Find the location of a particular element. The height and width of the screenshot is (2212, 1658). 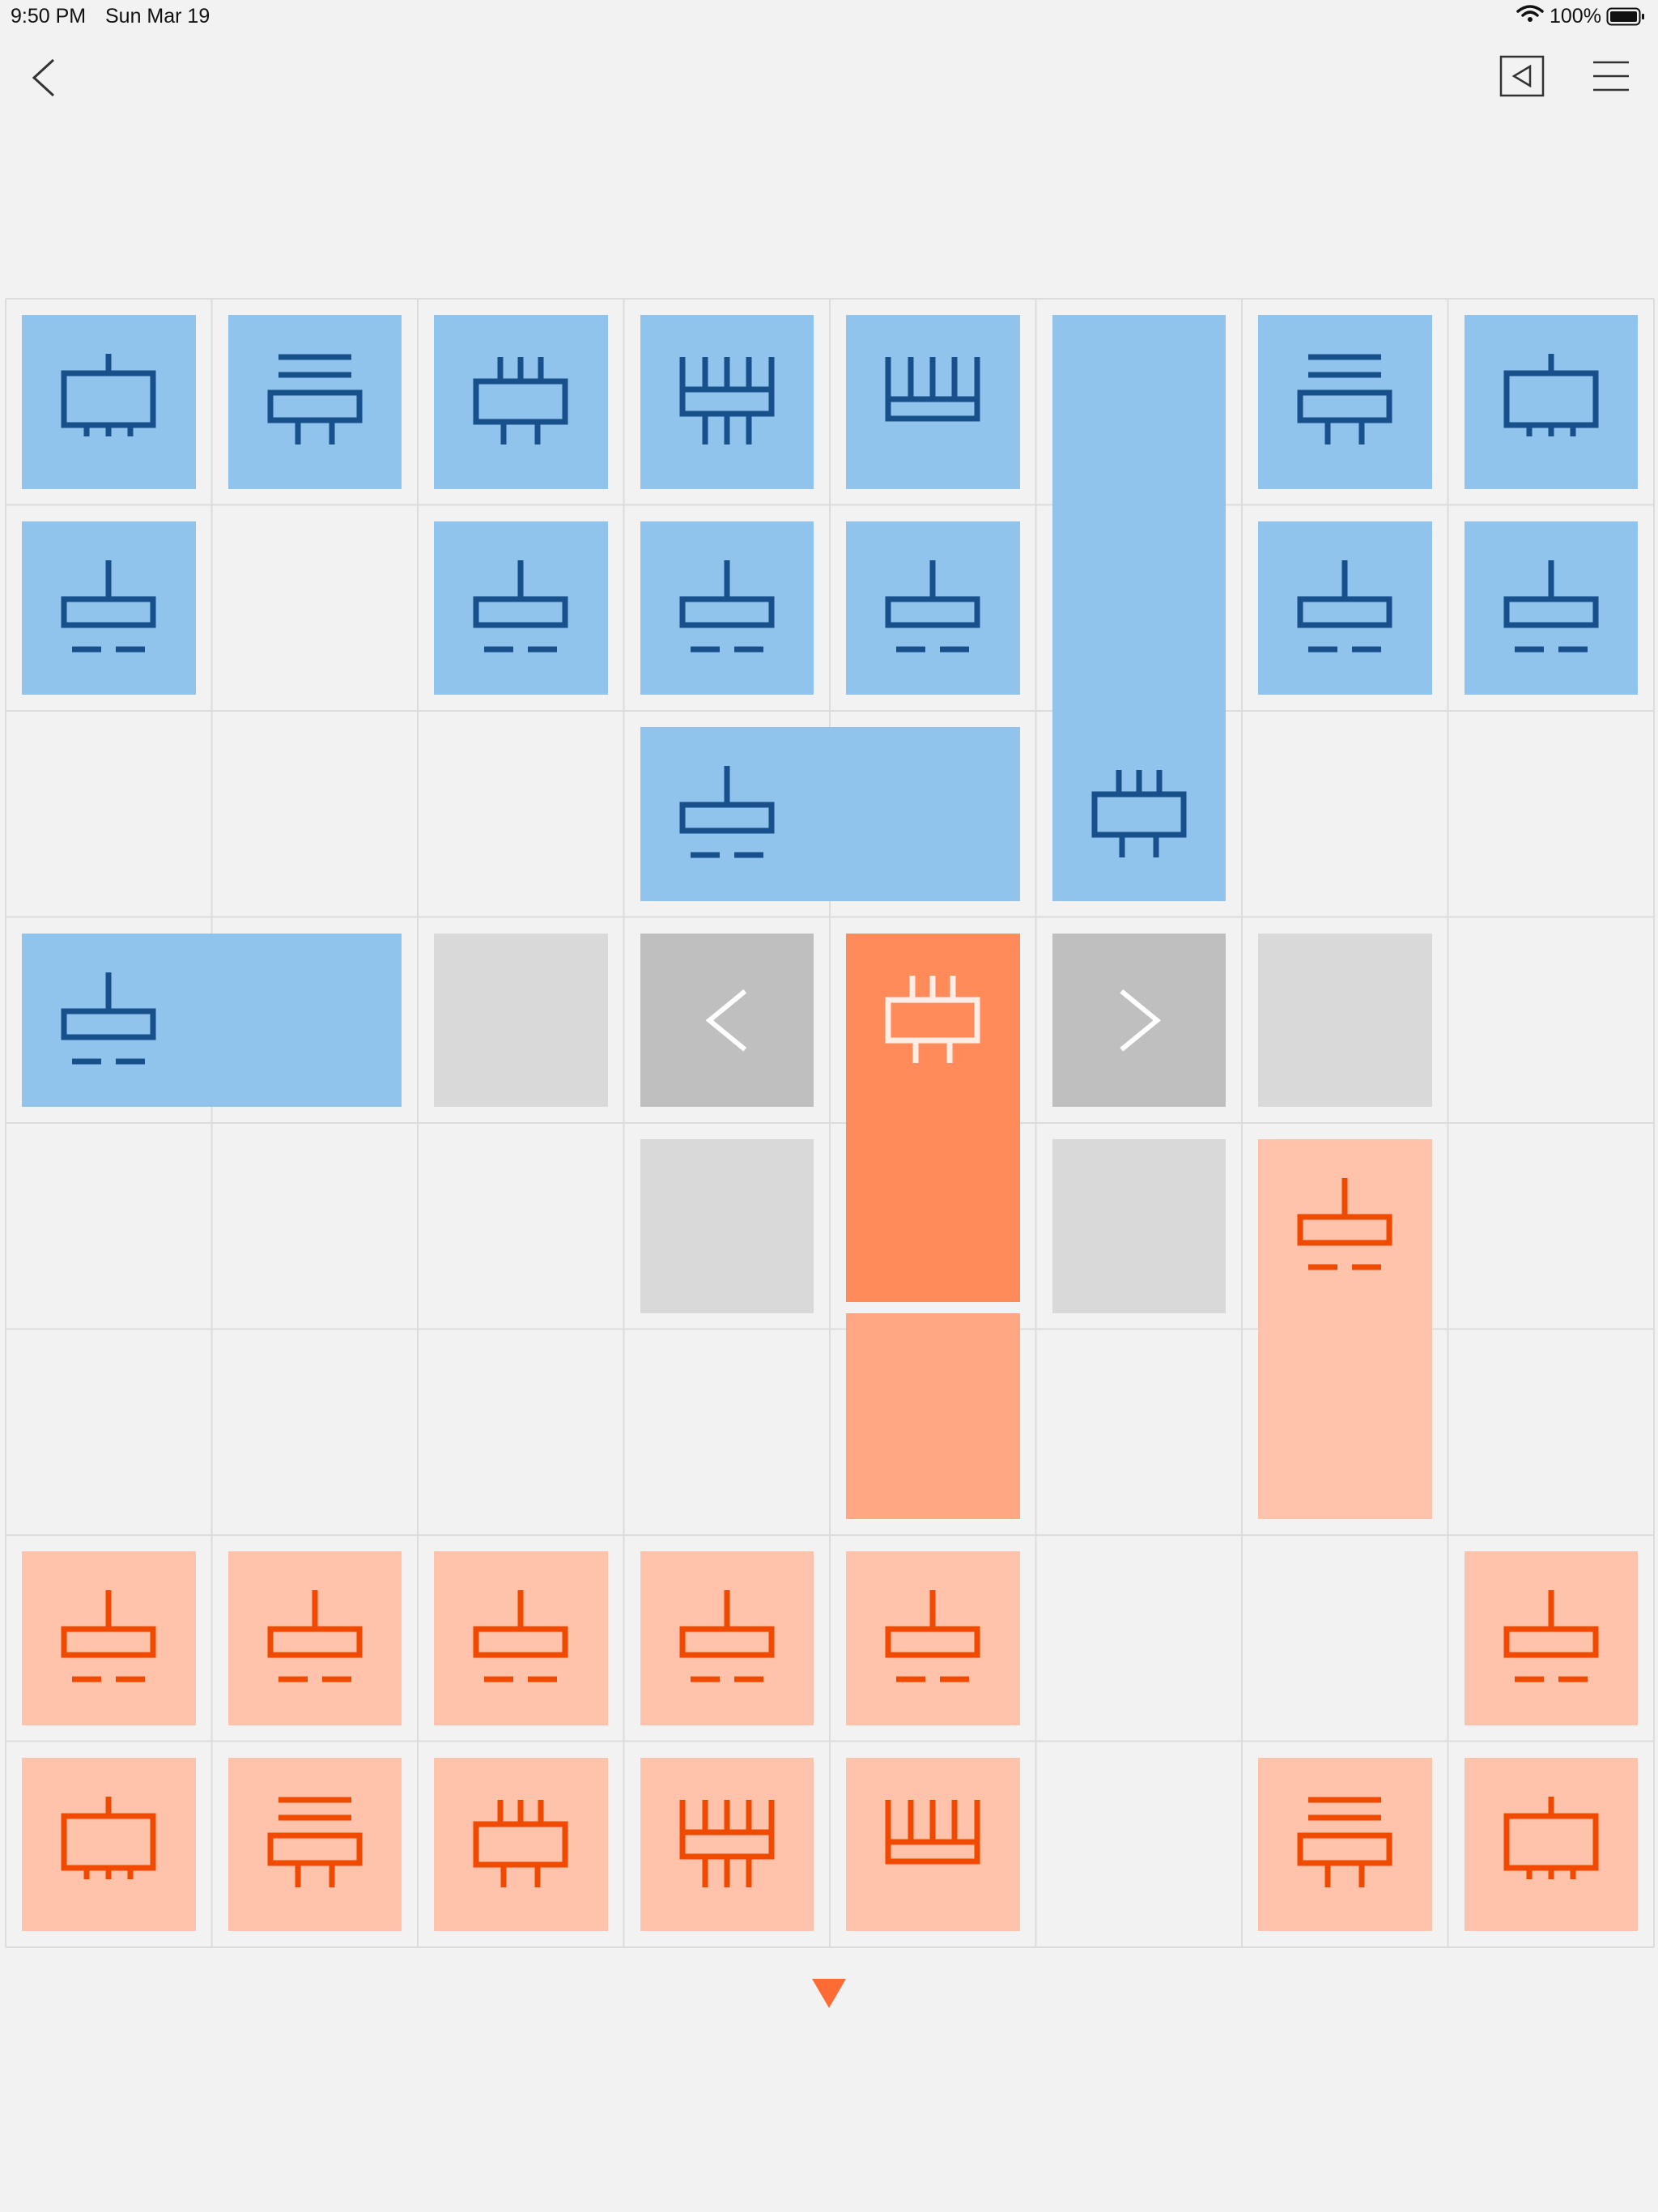

hamburger-menu-icon is located at coordinates (1611, 76).